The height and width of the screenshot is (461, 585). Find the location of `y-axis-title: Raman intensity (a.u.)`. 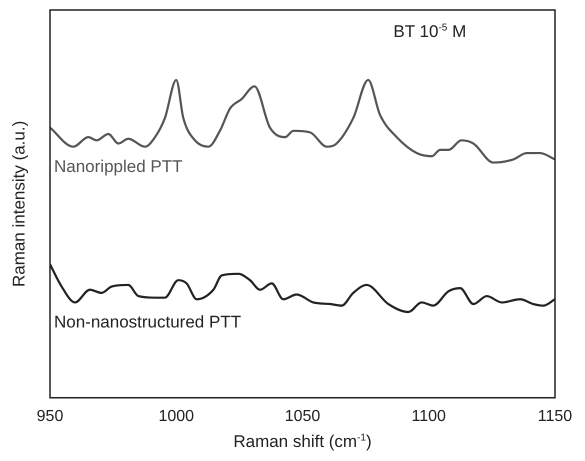

y-axis-title: Raman intensity (a.u.) is located at coordinates (19, 204).